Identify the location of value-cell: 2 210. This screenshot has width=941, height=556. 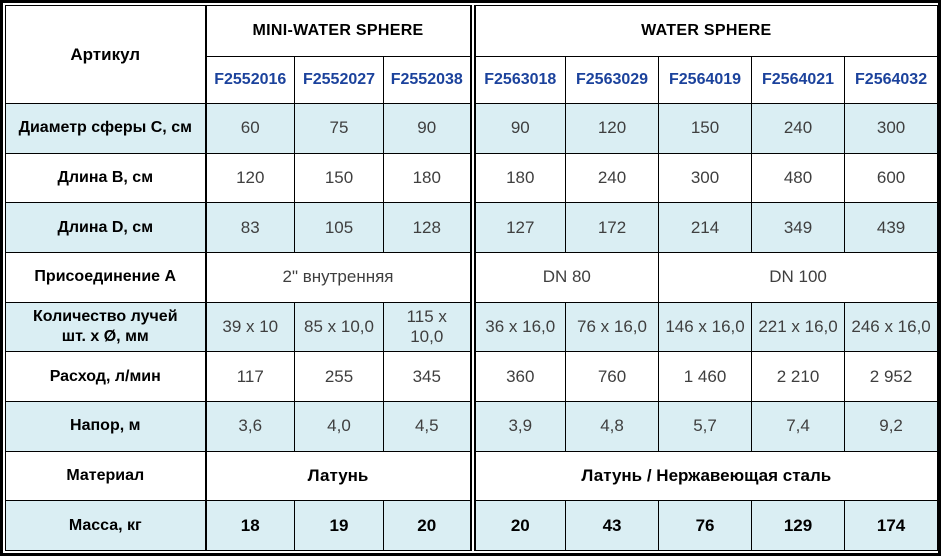
(798, 376).